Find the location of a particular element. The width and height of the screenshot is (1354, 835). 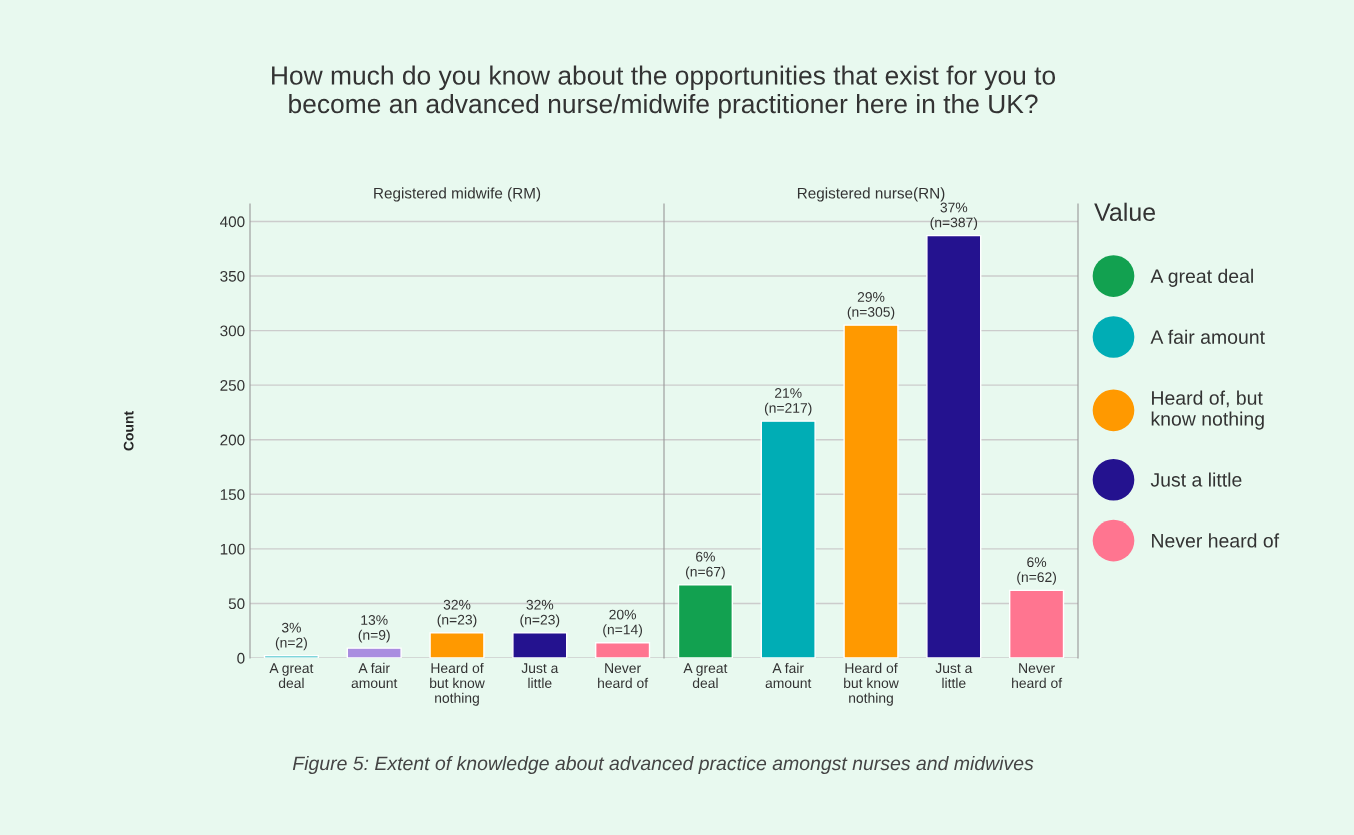

data-label: 6% (n=67) is located at coordinates (705, 565).